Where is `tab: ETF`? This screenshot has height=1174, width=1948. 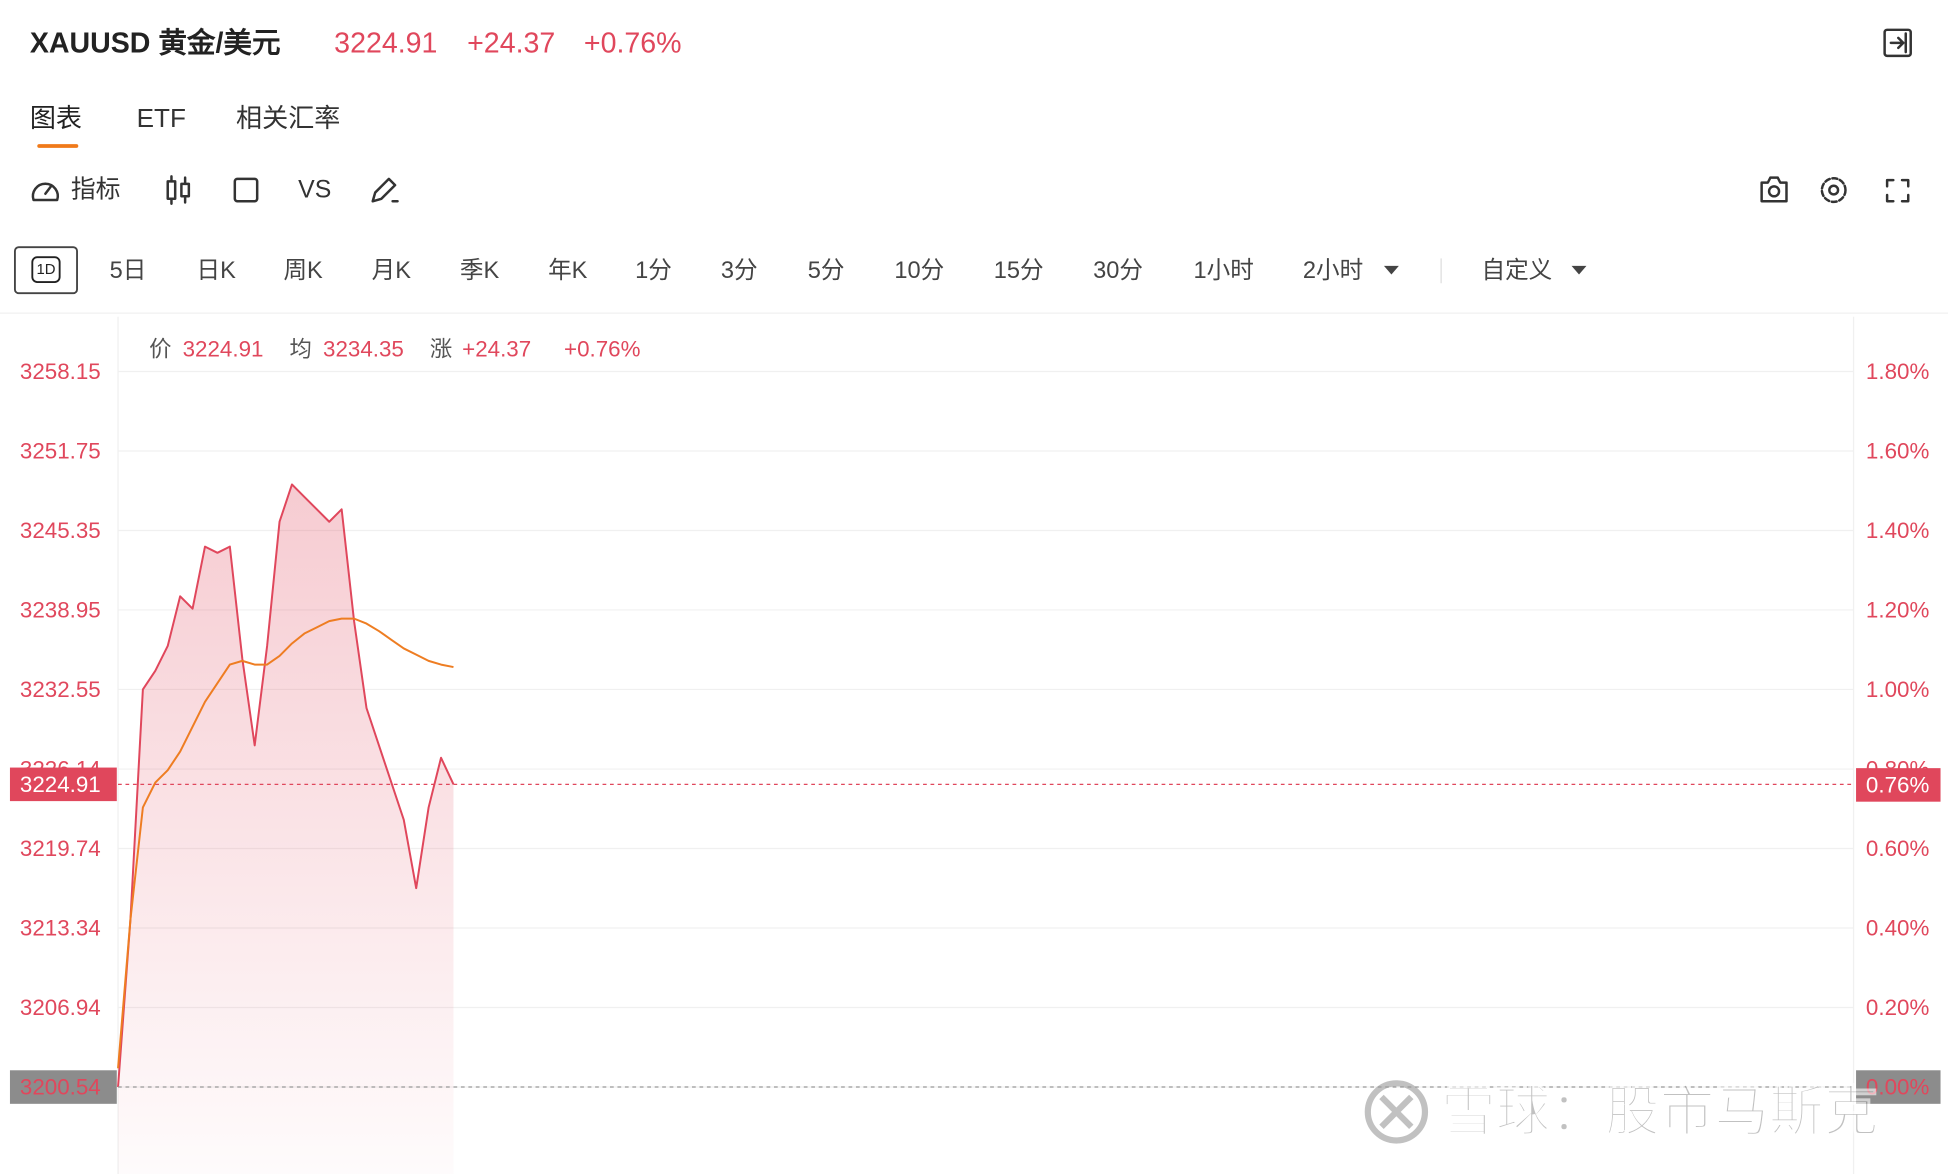
tab: ETF is located at coordinates (161, 118).